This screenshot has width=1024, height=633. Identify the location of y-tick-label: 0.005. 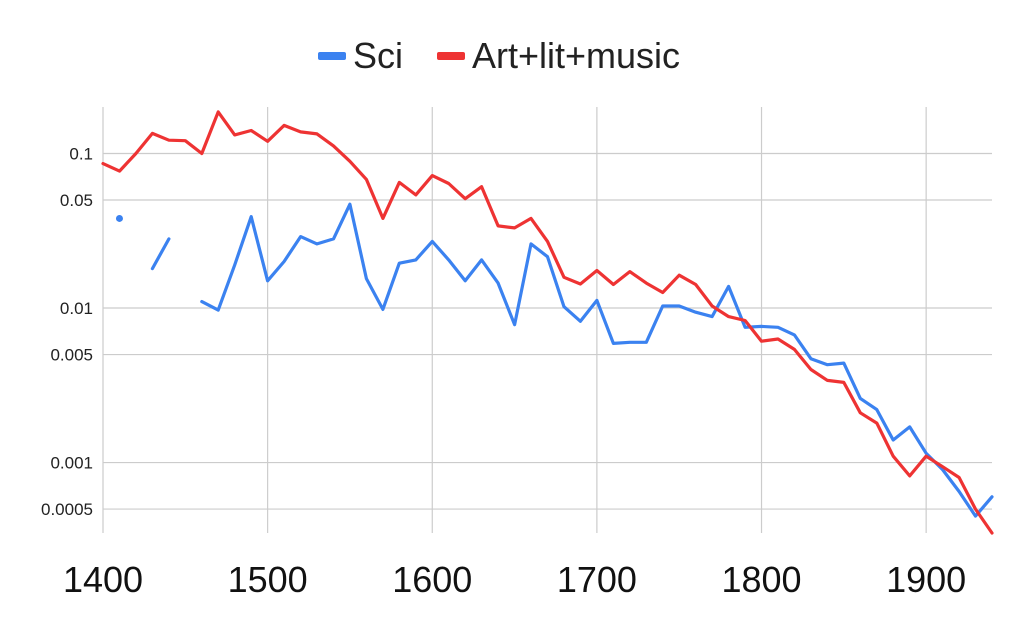
(71, 355).